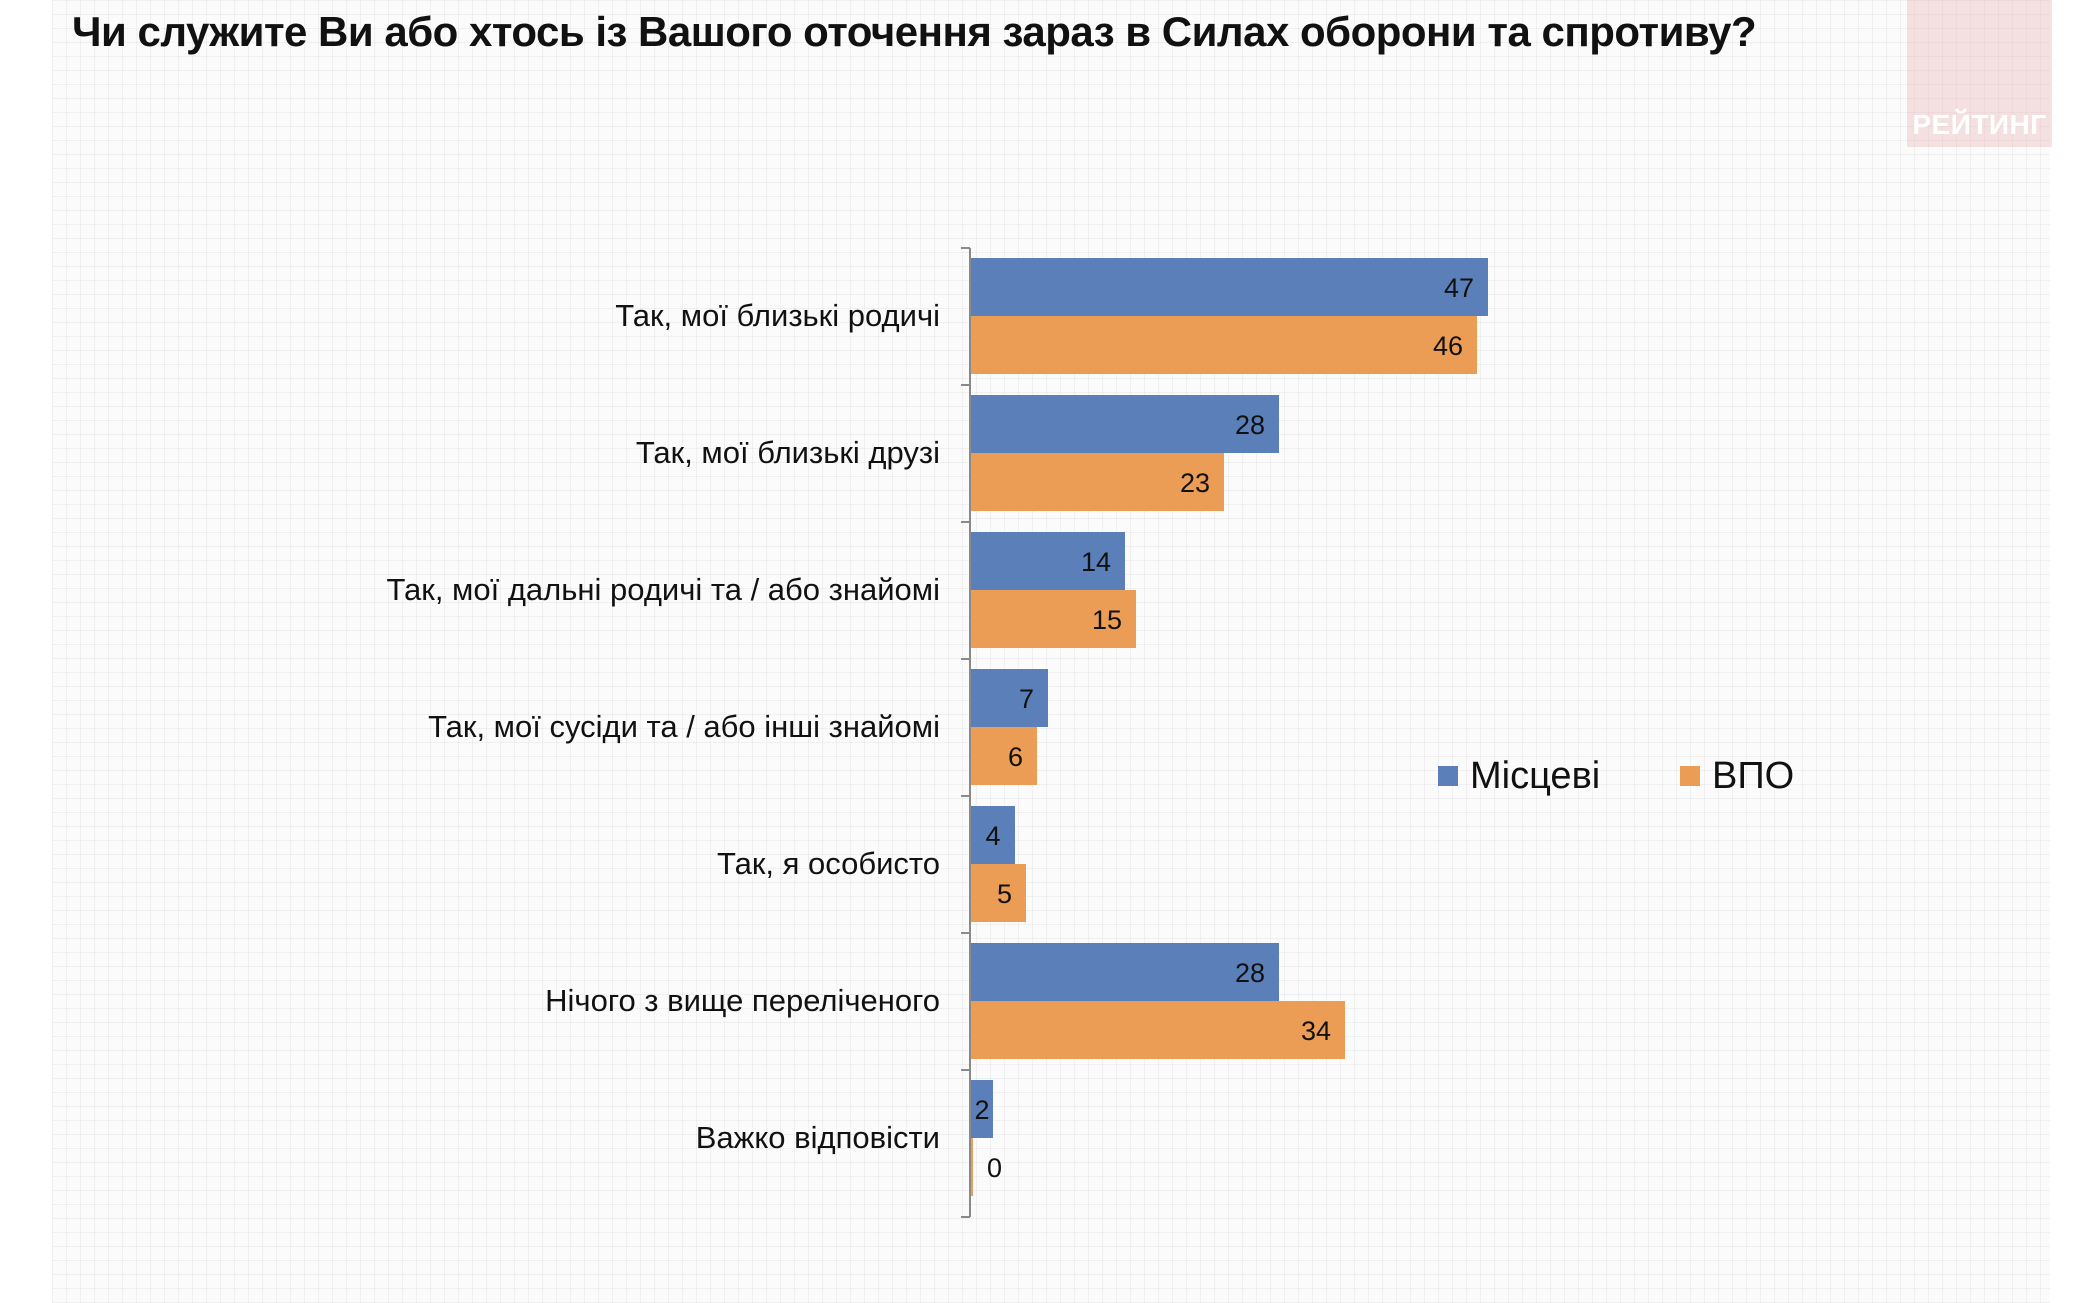  I want to click on legend-swatch-idp, so click(1690, 776).